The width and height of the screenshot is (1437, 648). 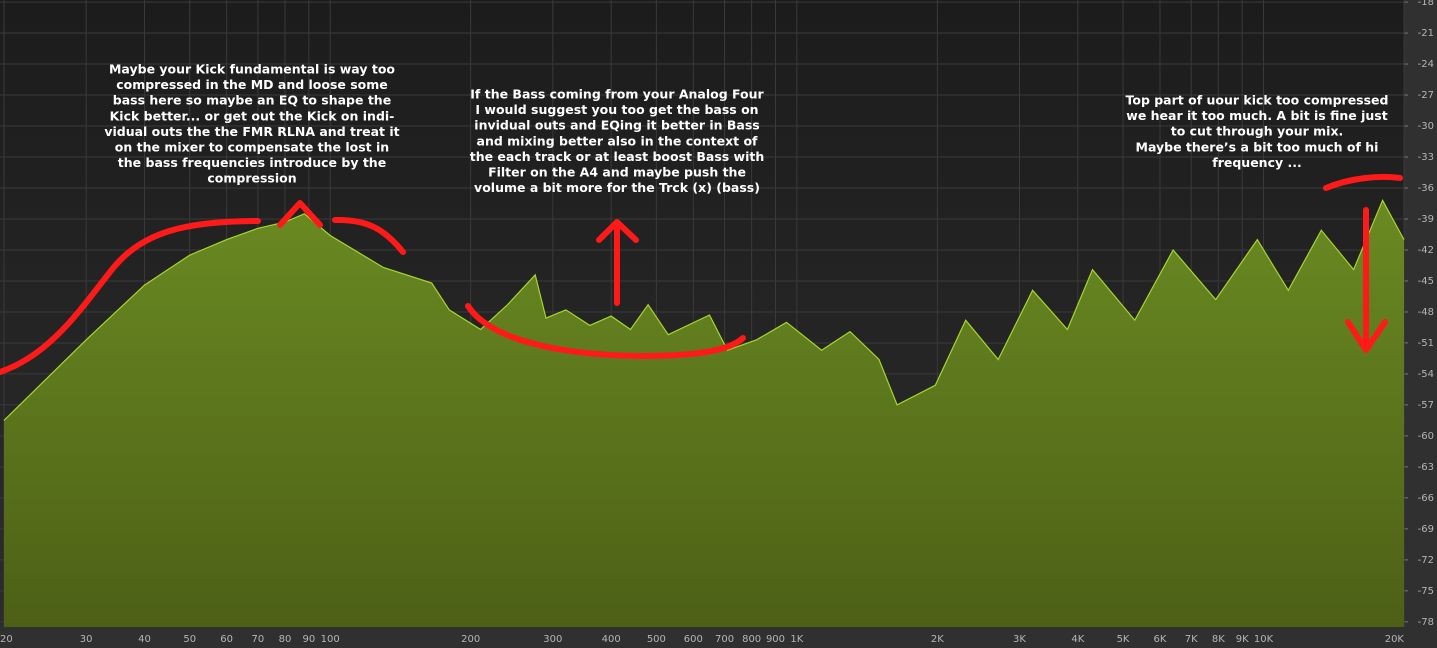 What do you see at coordinates (1160, 639) in the screenshot?
I see `x-tick-label: 6K` at bounding box center [1160, 639].